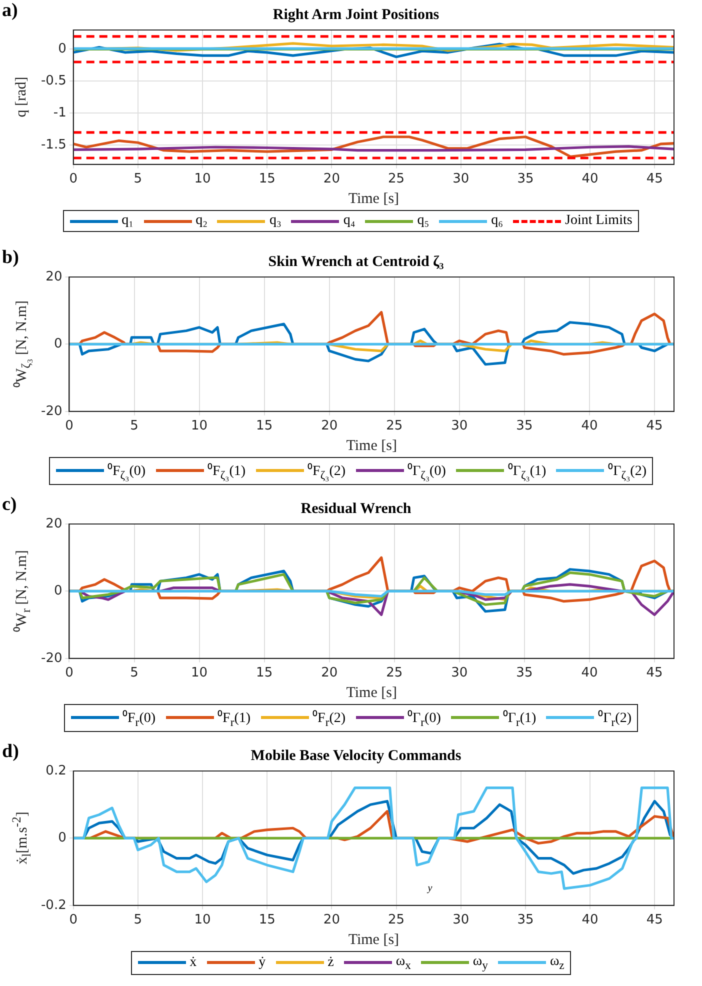 Image resolution: width=702 pixels, height=986 pixels. Describe the element at coordinates (423, 221) in the screenshot. I see `legend-label: q₅` at that location.